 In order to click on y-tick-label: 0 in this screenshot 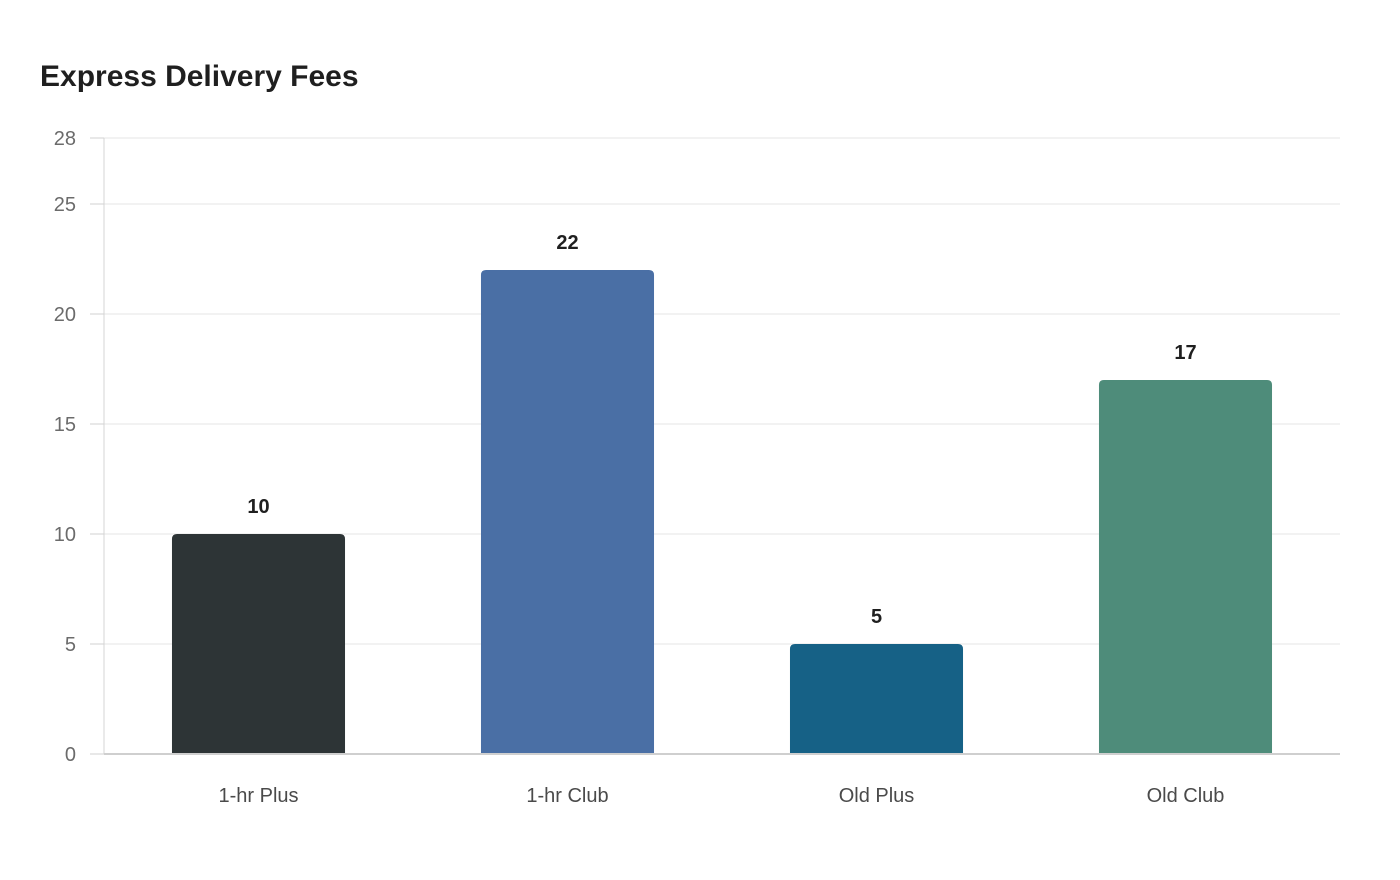, I will do `click(70, 755)`.